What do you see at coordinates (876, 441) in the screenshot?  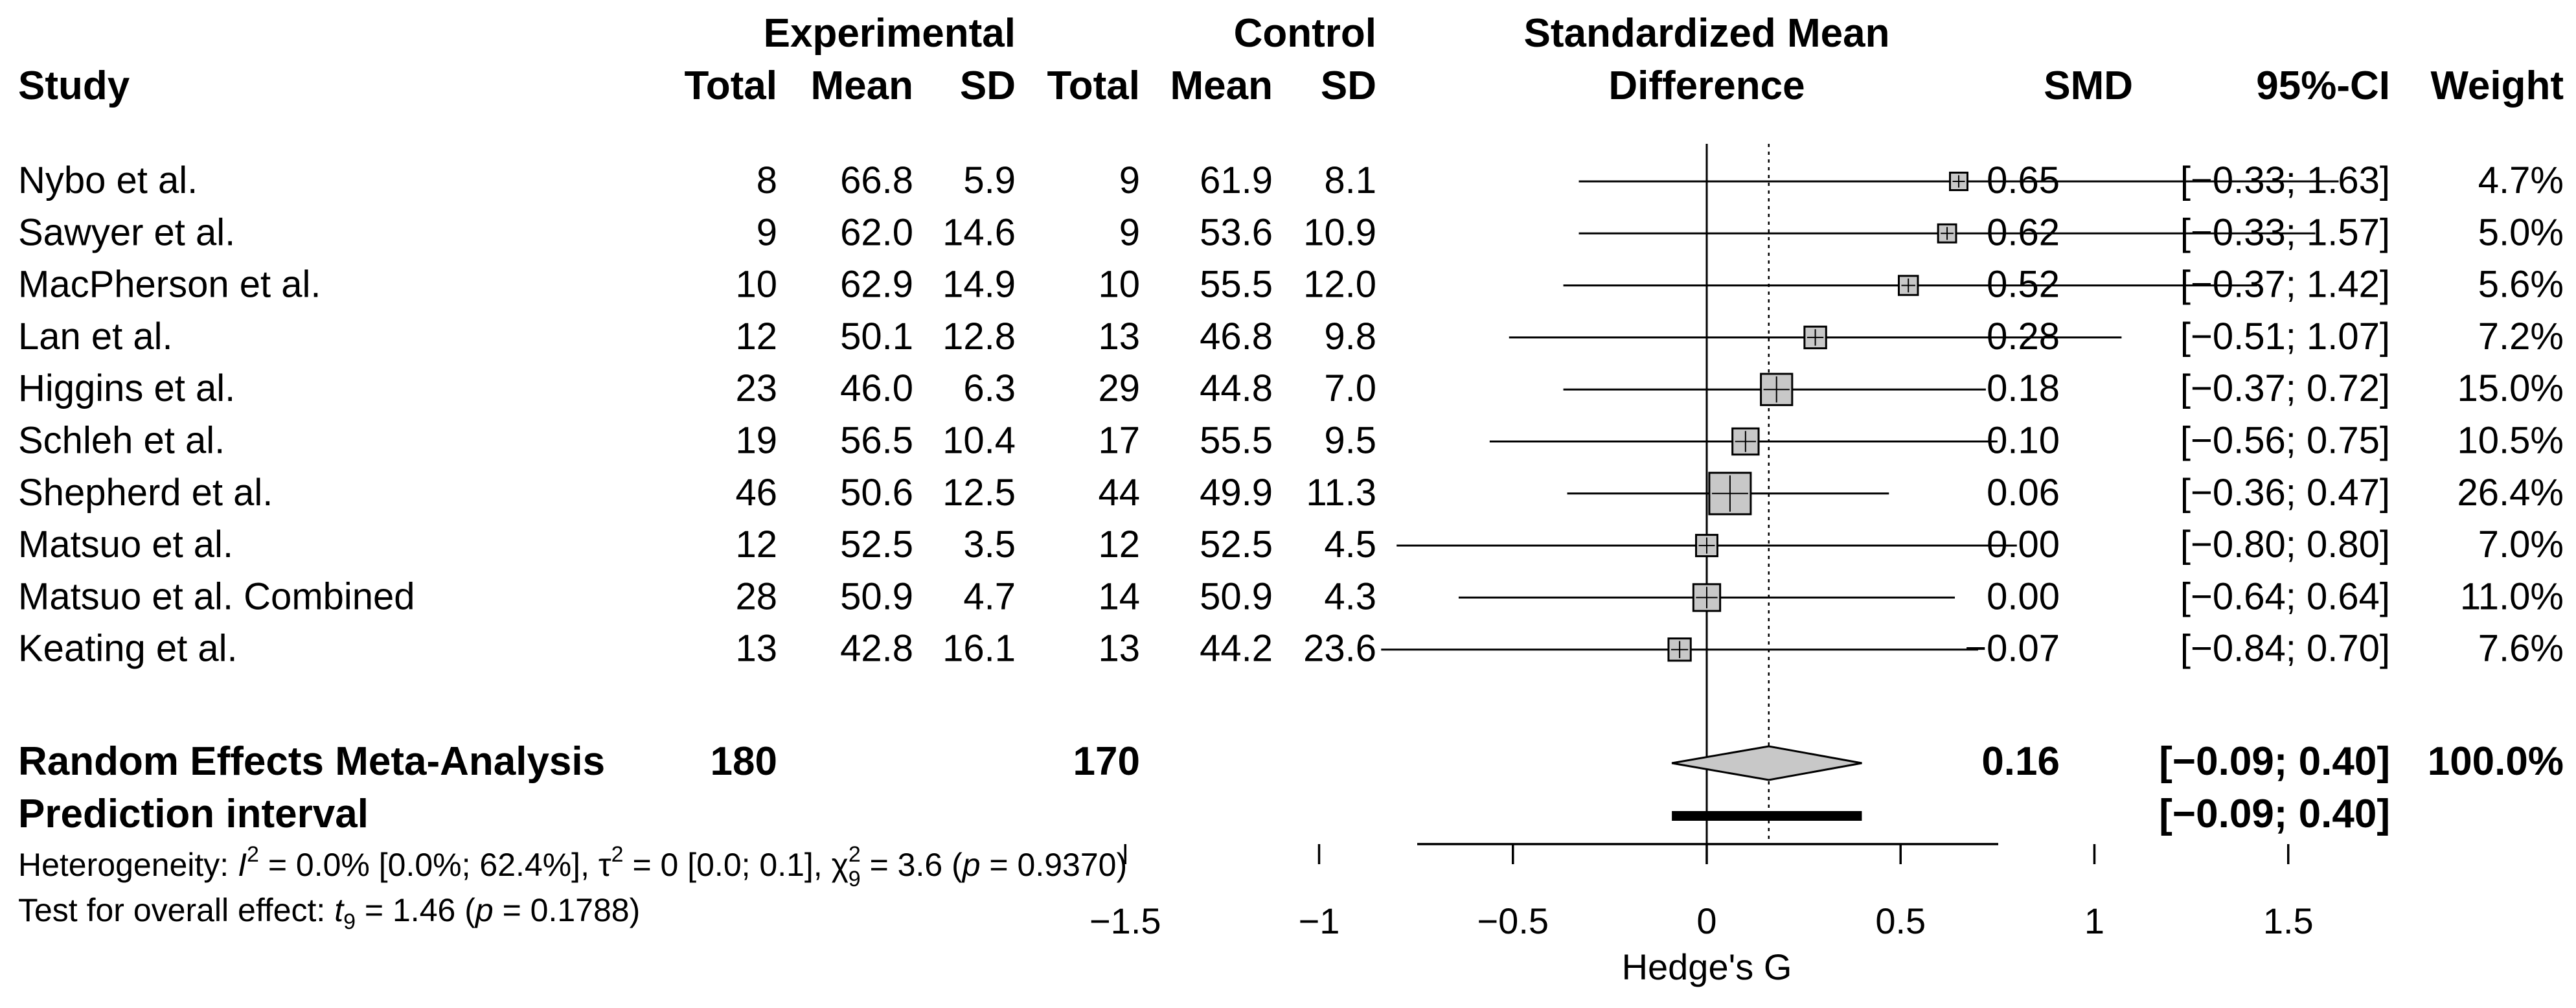 I see `e-mean: 56.5` at bounding box center [876, 441].